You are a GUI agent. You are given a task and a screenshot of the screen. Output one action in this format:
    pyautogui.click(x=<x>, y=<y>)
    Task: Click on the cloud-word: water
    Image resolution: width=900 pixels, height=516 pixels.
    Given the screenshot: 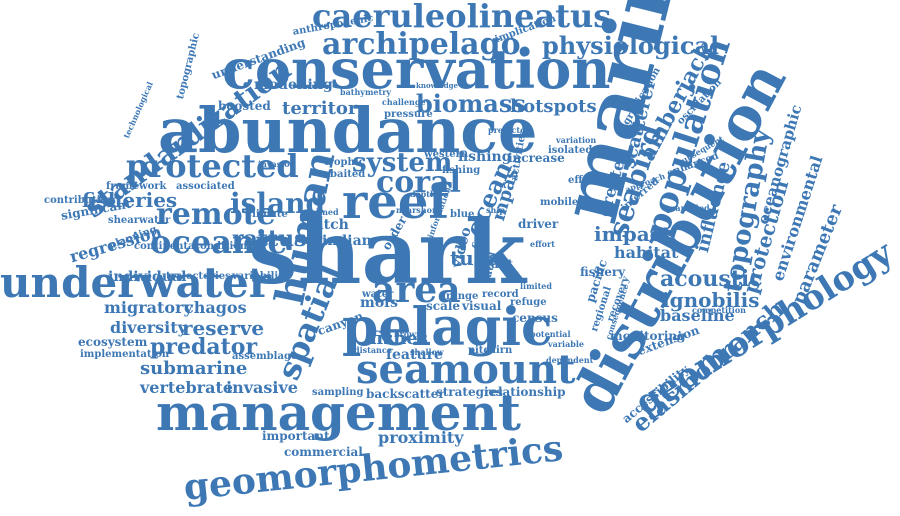 What is the action you would take?
    pyautogui.click(x=378, y=294)
    